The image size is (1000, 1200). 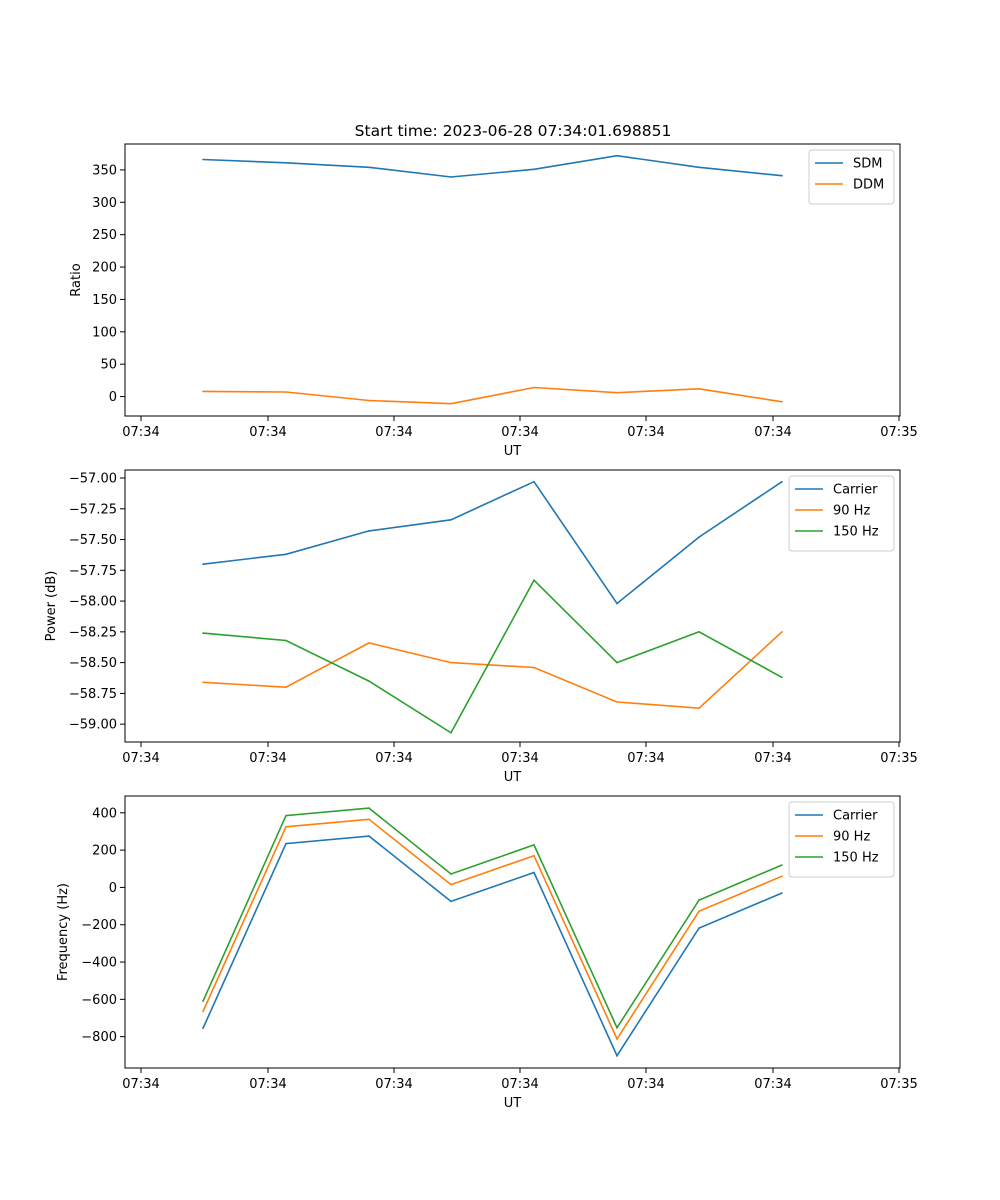 What do you see at coordinates (93, 663) in the screenshot?
I see `y-tick-label: −58.50` at bounding box center [93, 663].